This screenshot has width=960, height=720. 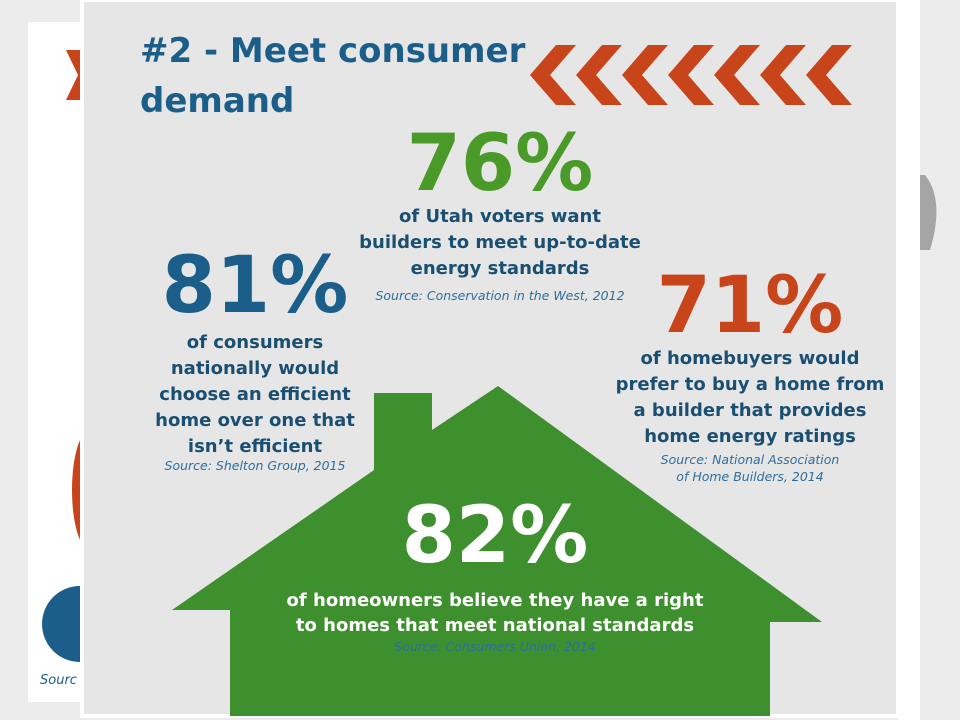 What do you see at coordinates (255, 286) in the screenshot?
I see `stat-value: 81%` at bounding box center [255, 286].